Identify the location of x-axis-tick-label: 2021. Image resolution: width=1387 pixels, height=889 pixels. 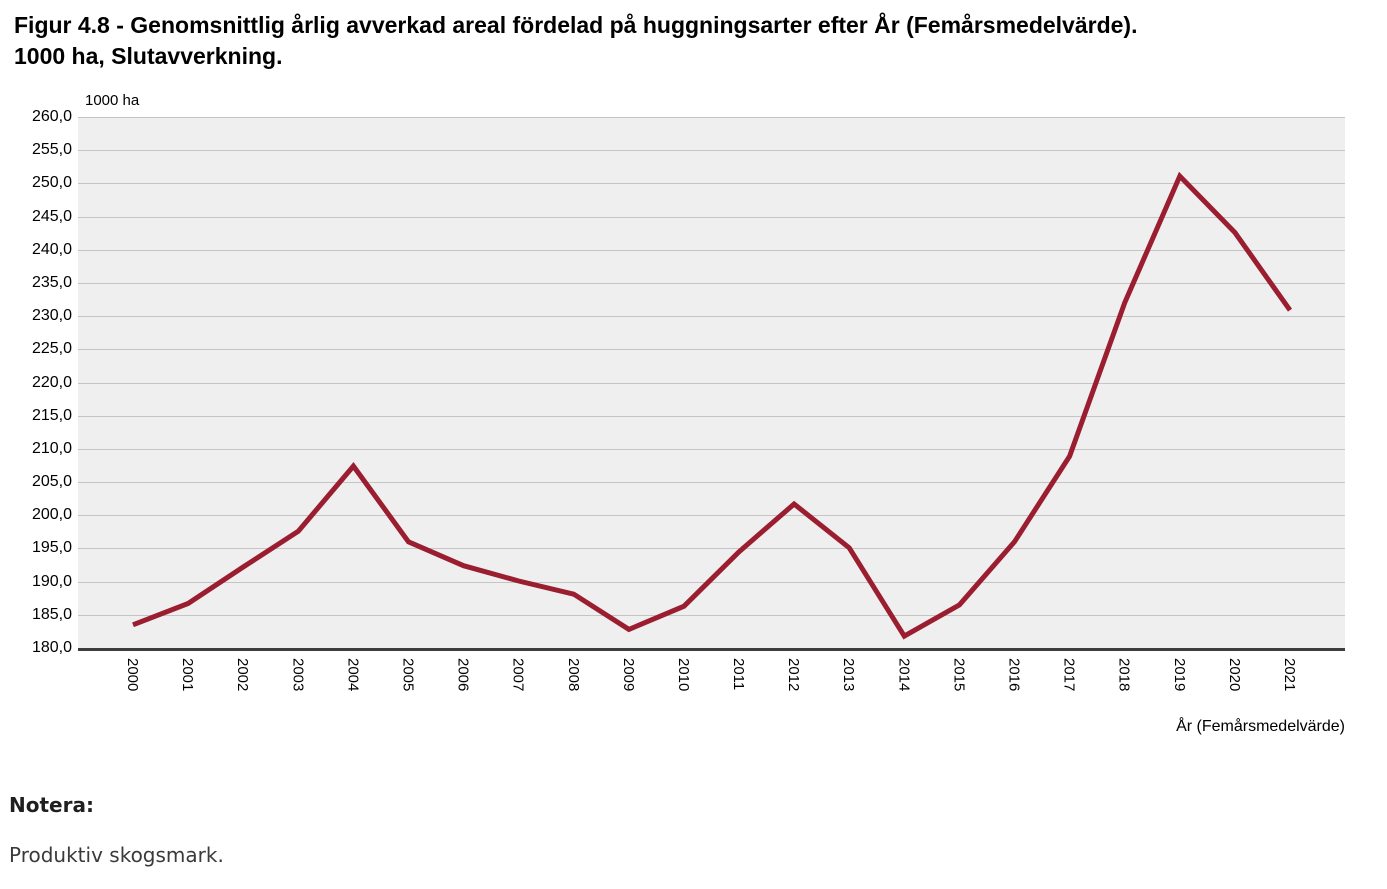
(1289, 675).